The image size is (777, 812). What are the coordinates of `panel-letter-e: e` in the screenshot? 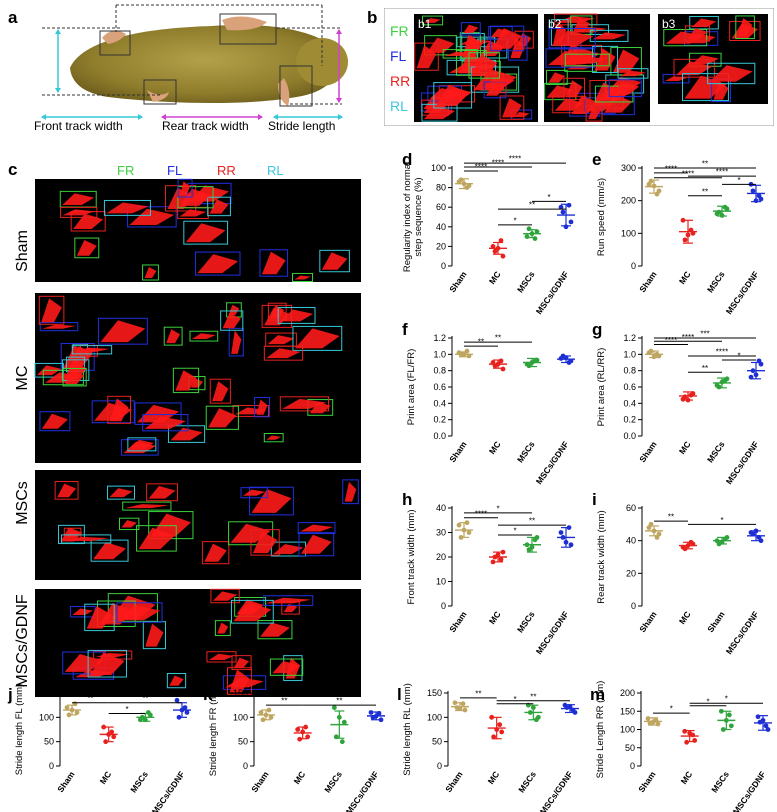 It's located at (597, 159).